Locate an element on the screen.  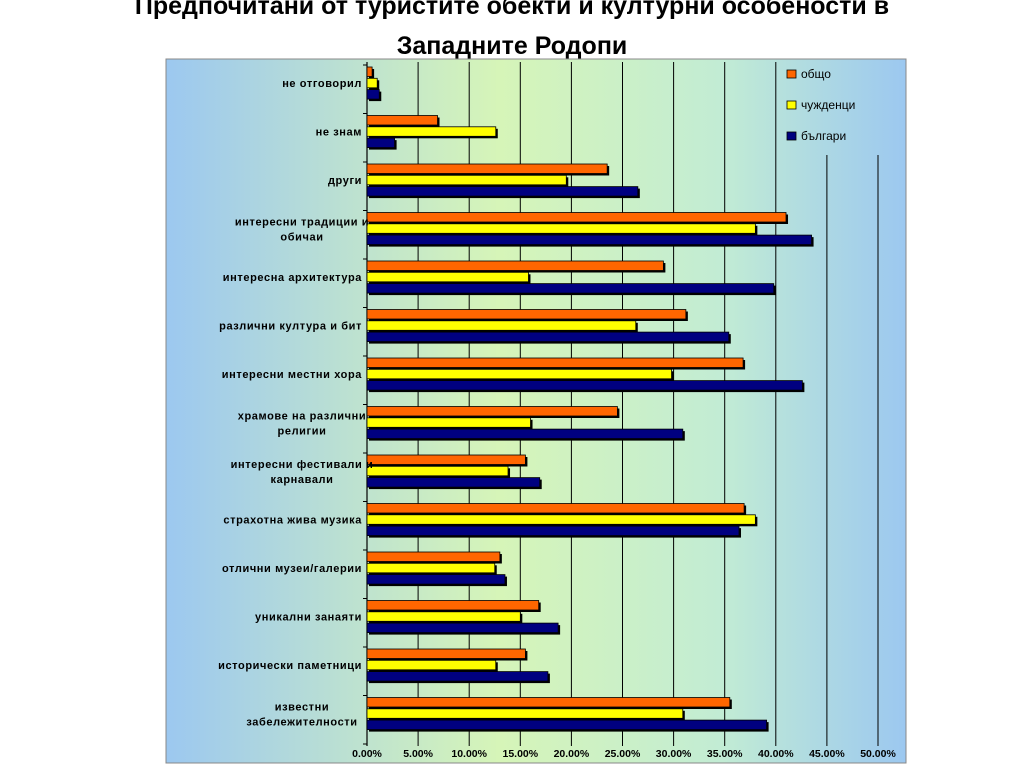
category-label: интересна архитектура is located at coordinates (292, 278).